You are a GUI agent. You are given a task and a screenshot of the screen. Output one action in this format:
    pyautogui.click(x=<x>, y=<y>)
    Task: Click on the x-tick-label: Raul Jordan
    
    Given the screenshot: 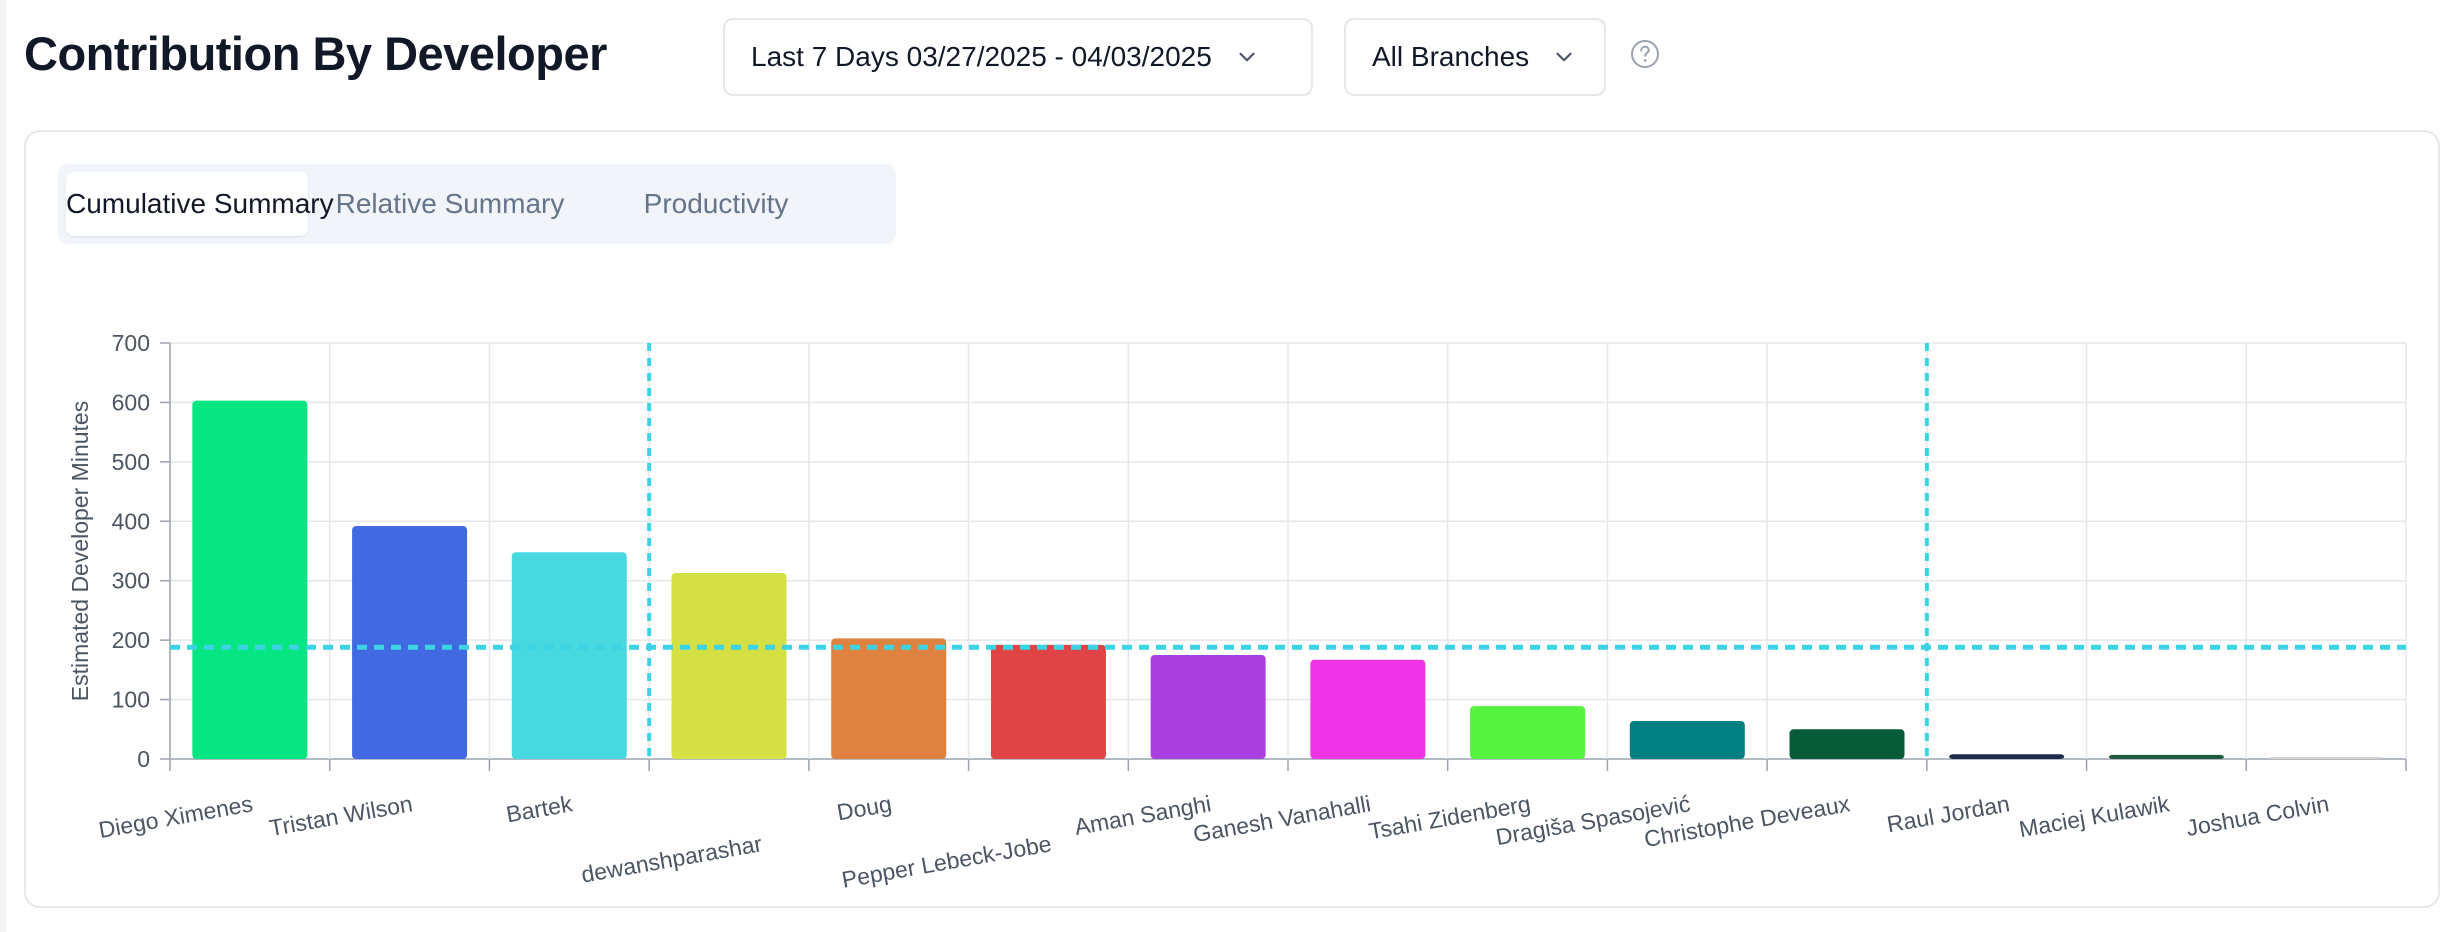 What is the action you would take?
    pyautogui.click(x=1948, y=813)
    